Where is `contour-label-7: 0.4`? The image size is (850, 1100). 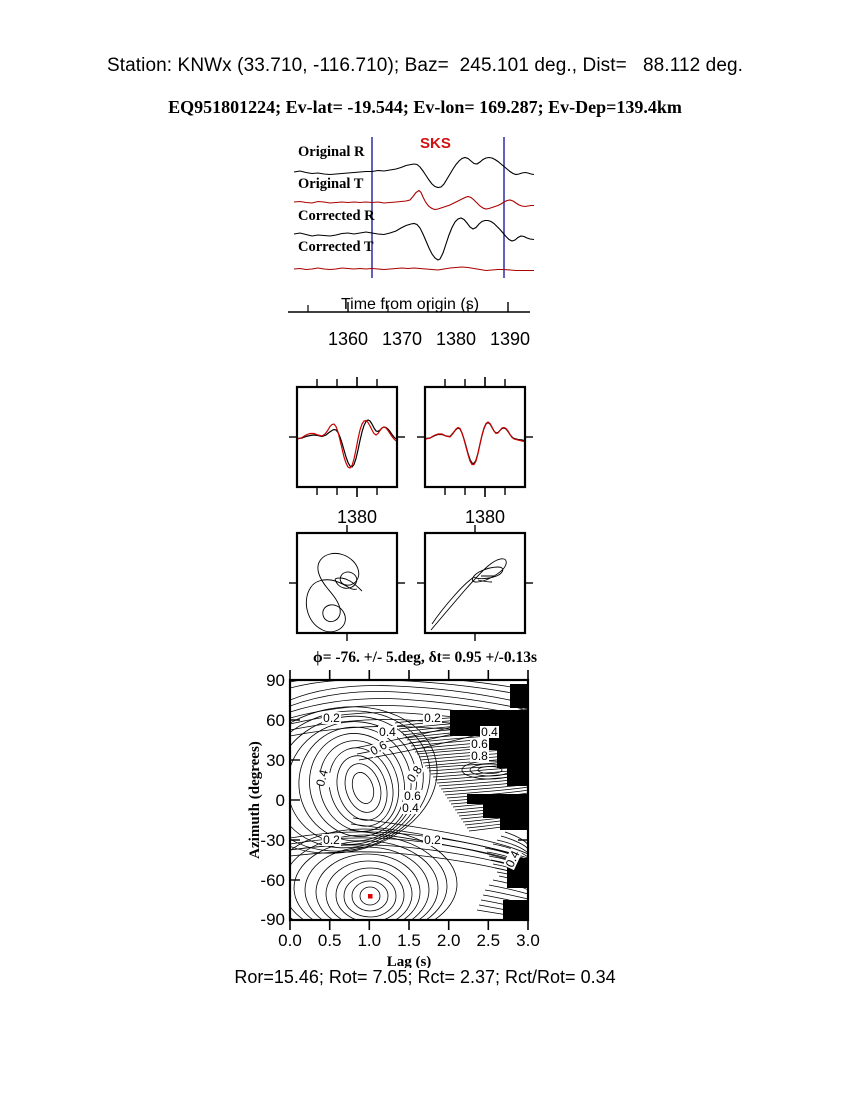
contour-label-7: 0.4 is located at coordinates (322, 778).